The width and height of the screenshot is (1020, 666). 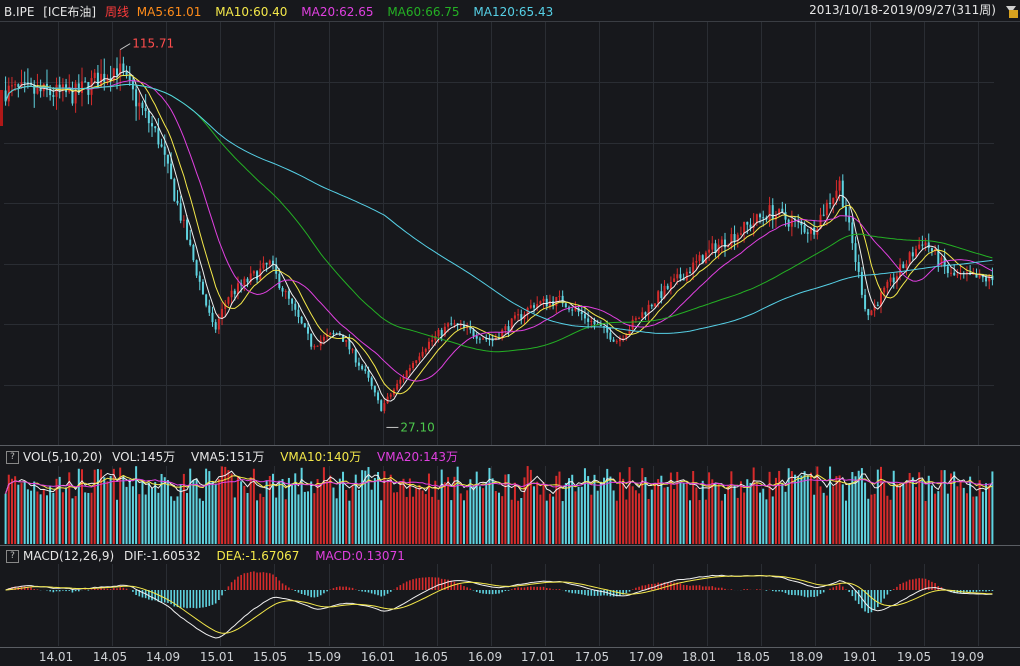 I want to click on dea-value: DEA:-1.67067, so click(x=258, y=556).